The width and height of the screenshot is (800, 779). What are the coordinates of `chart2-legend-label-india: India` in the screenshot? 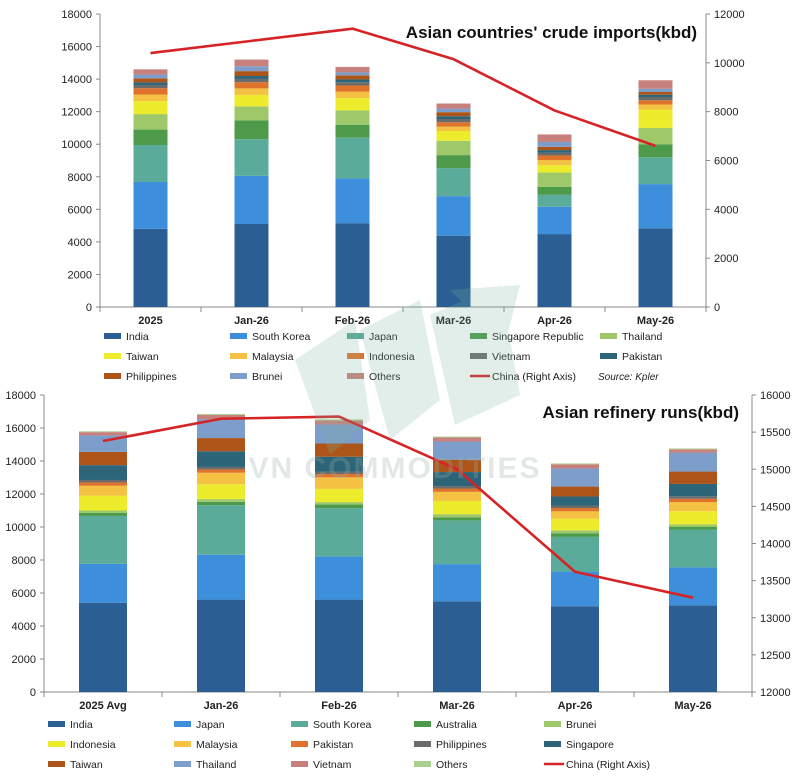 It's located at (81, 725).